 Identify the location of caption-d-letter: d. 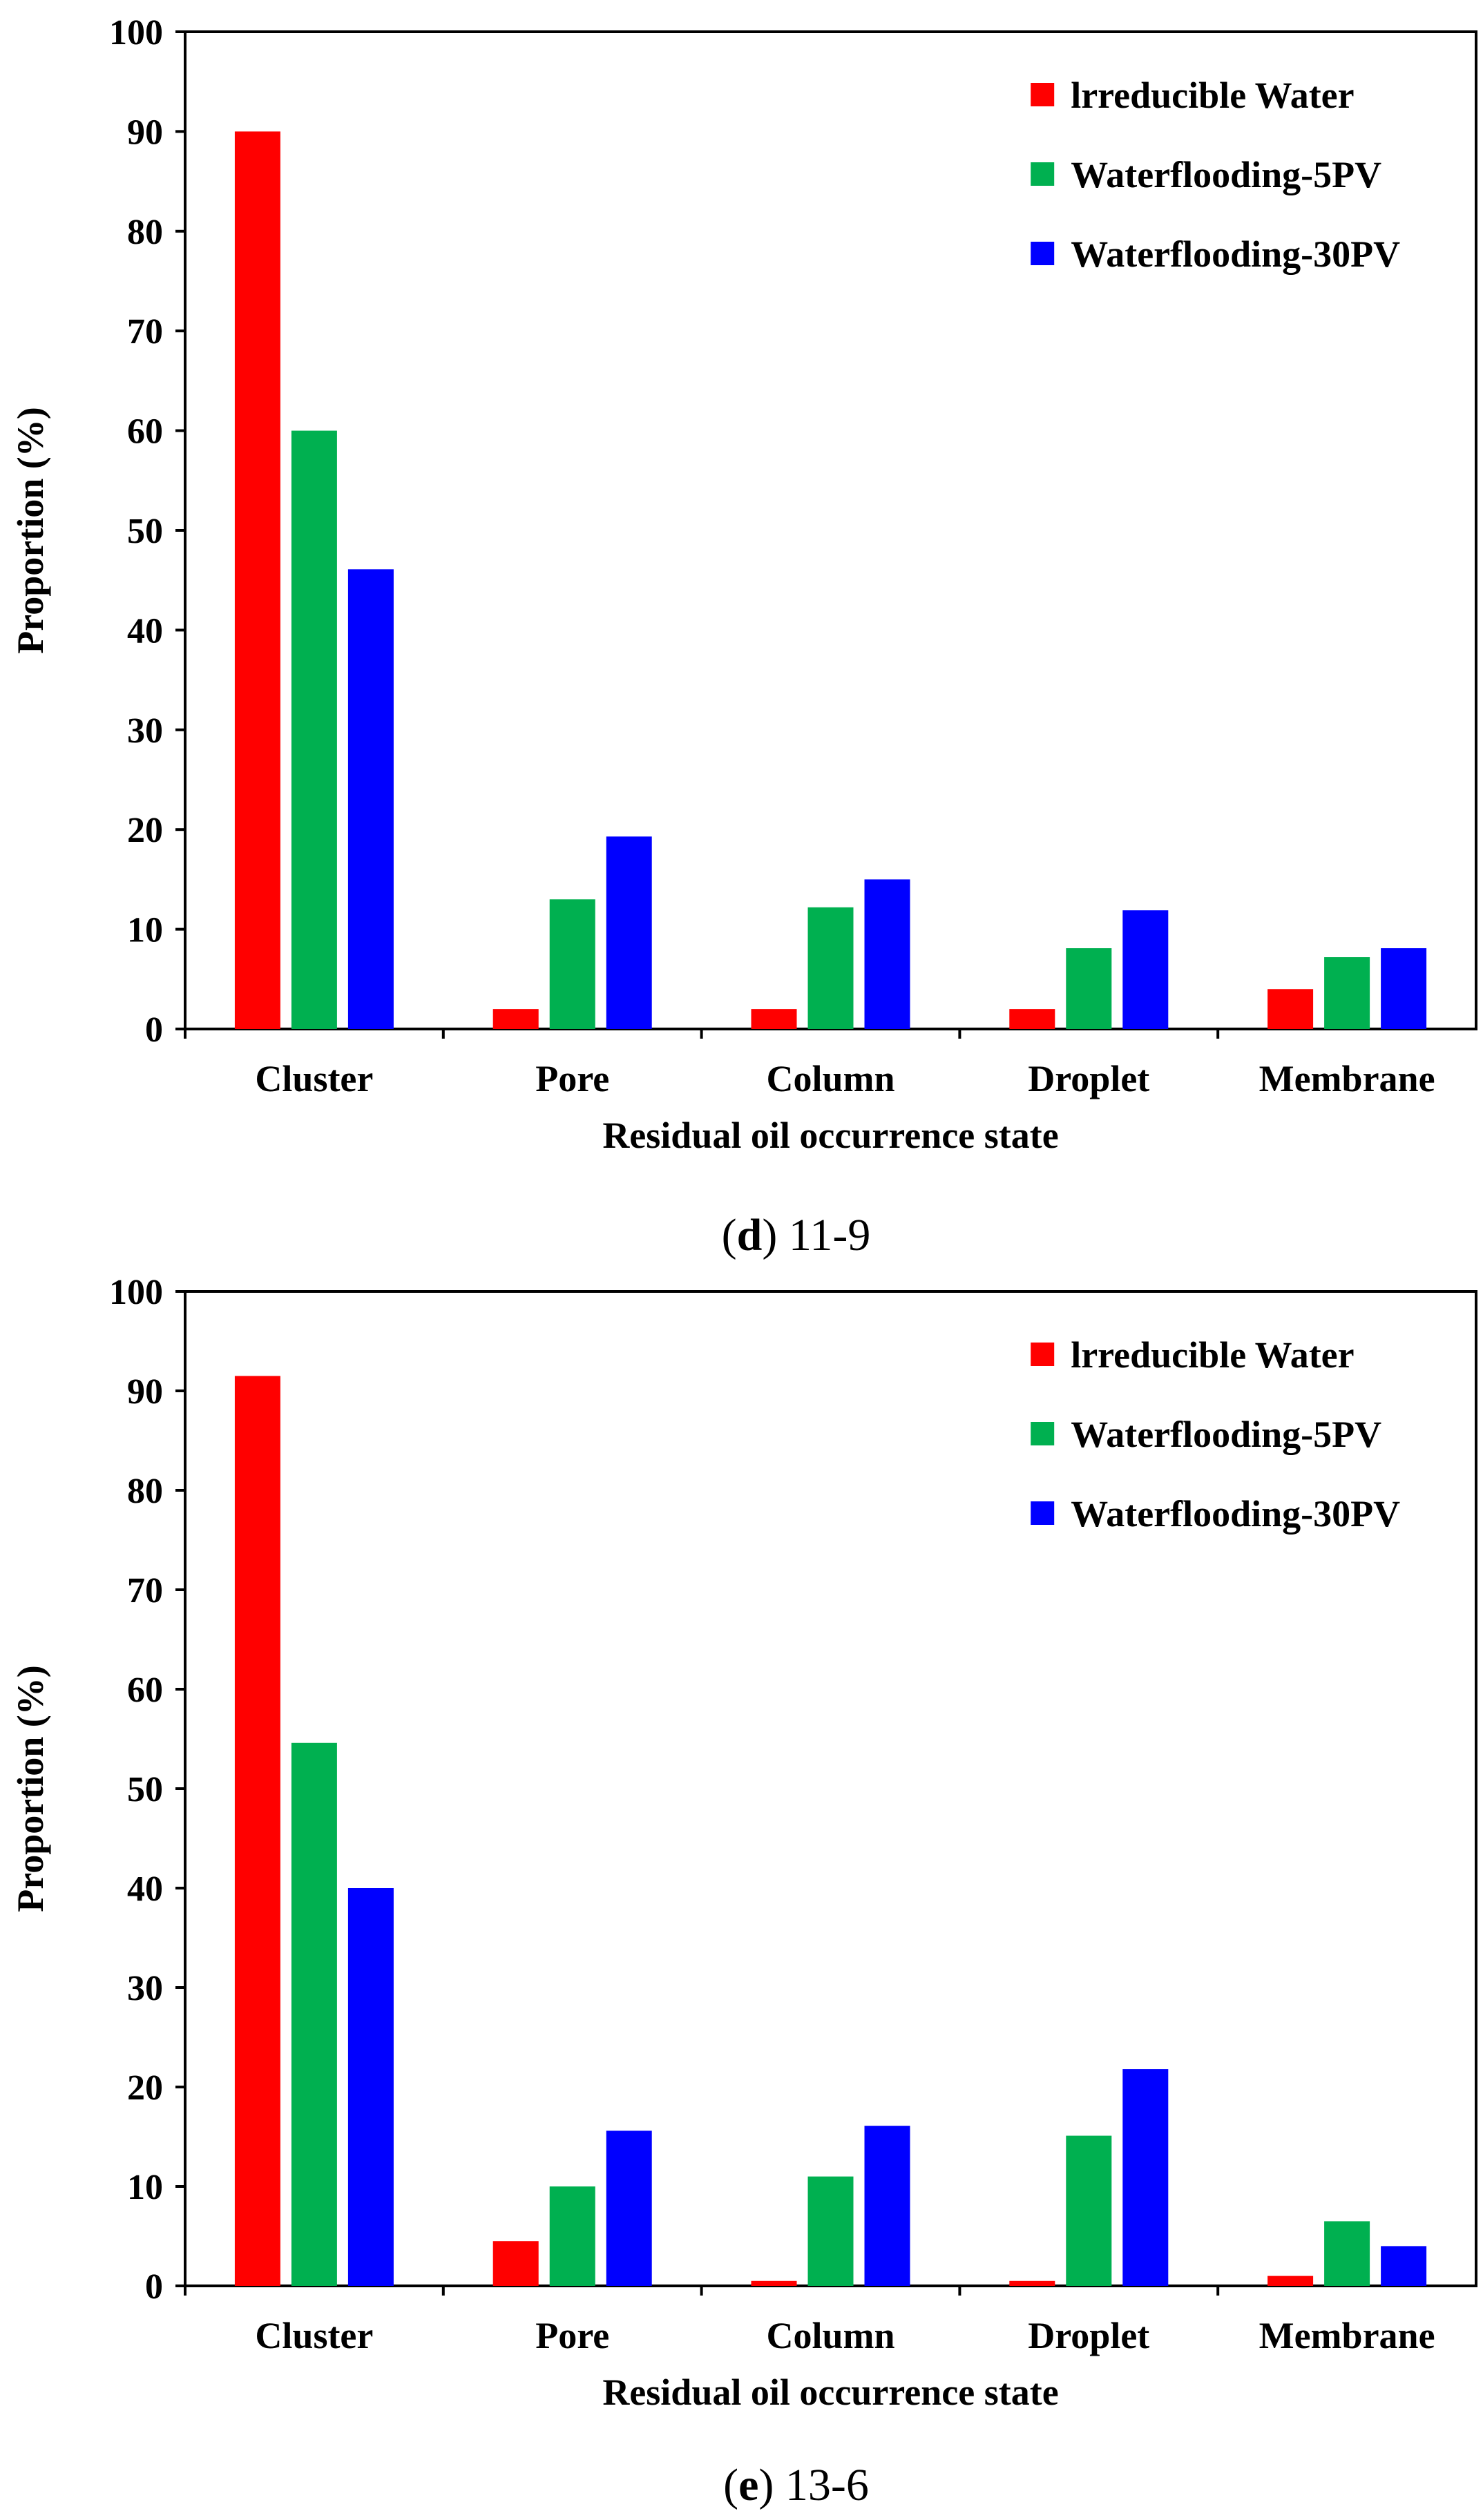
(750, 1235).